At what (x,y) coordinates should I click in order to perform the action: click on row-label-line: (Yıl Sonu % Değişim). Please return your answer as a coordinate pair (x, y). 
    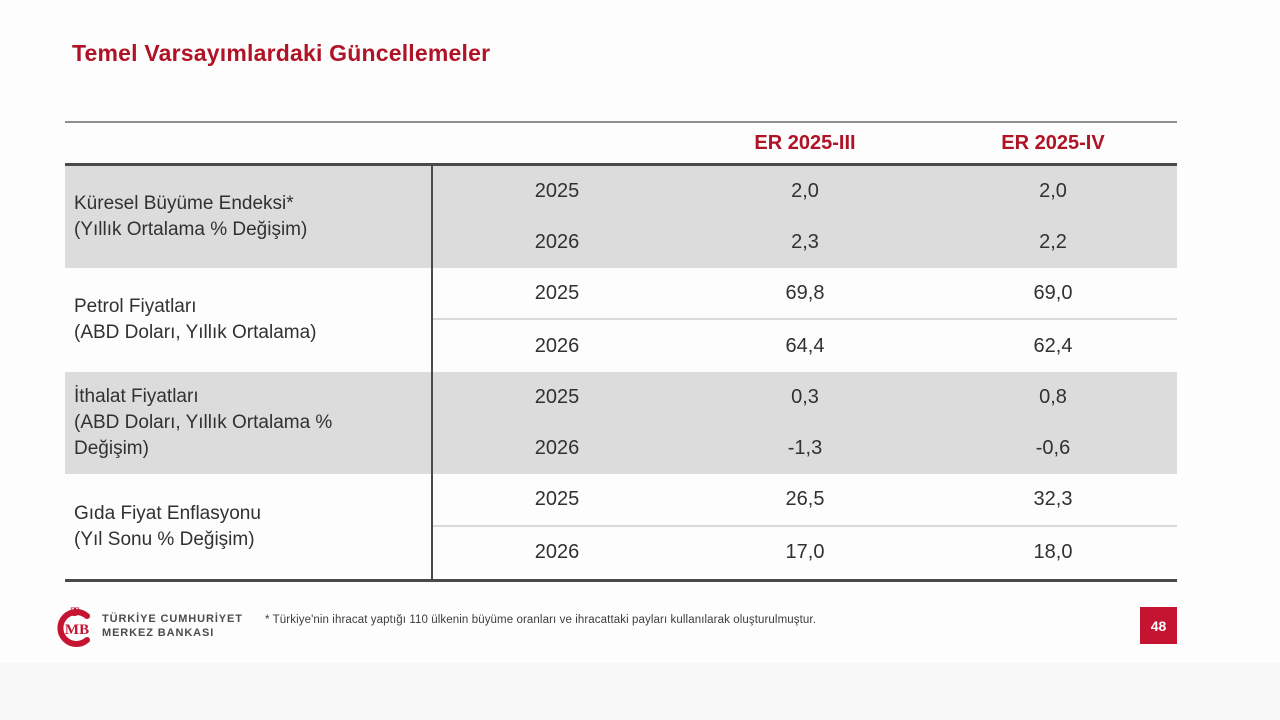
    Looking at the image, I should click on (164, 539).